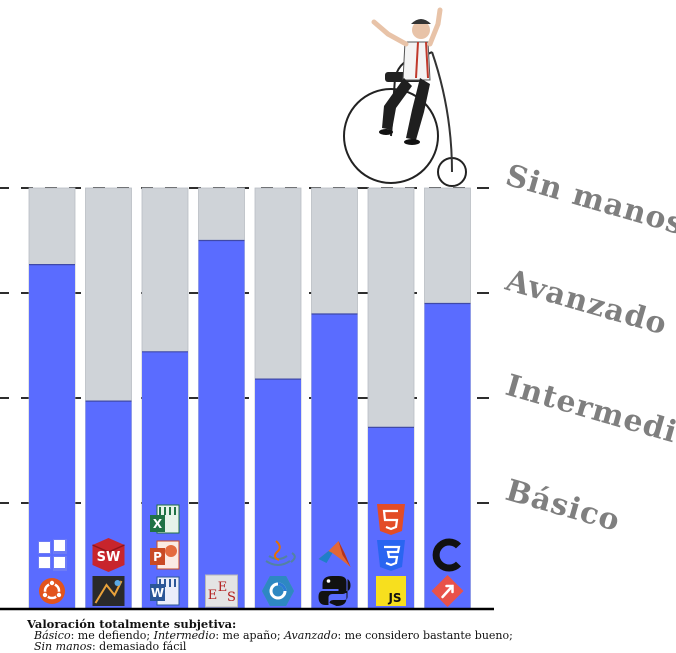 Image resolution: width=676 pixels, height=653 pixels. I want to click on ubuntu-icon, so click(52, 591).